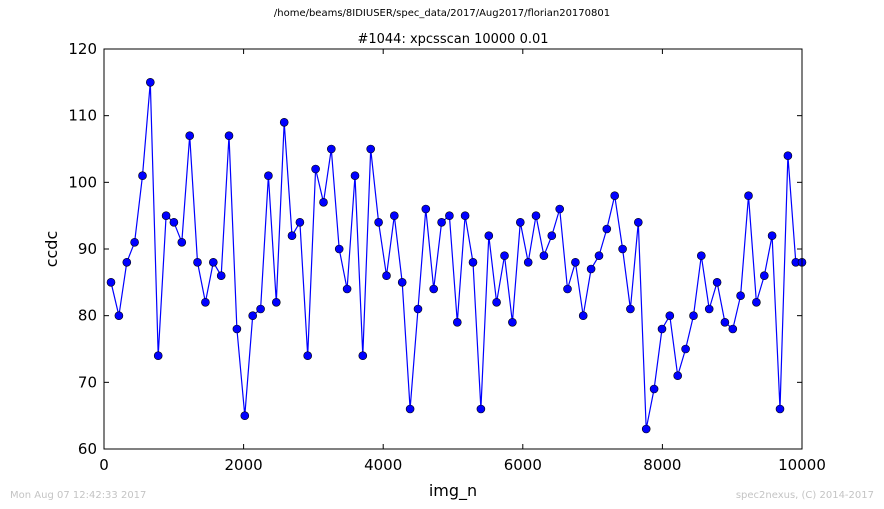 The width and height of the screenshot is (884, 509). What do you see at coordinates (82, 116) in the screenshot?
I see `y-tick-label: 110` at bounding box center [82, 116].